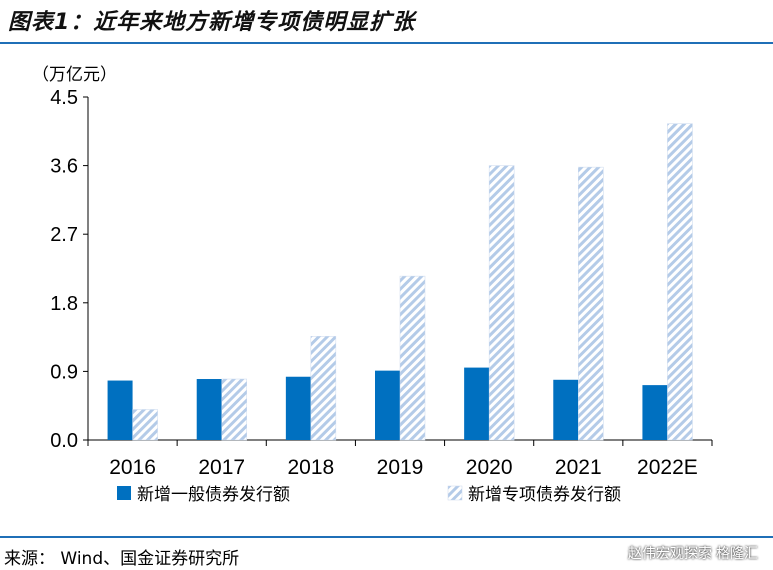 This screenshot has height=570, width=773. What do you see at coordinates (386, 537) in the screenshot?
I see `footer-rule` at bounding box center [386, 537].